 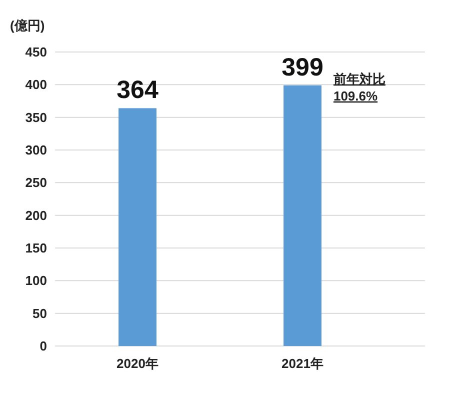 I want to click on y-tick-label: 150, so click(x=36, y=248).